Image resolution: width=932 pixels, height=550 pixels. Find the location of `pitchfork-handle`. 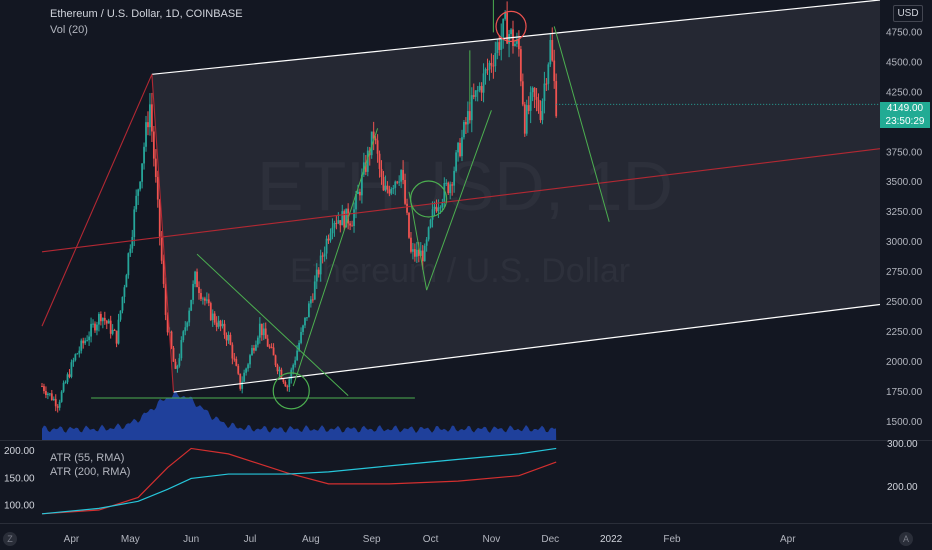

pitchfork-handle is located at coordinates (108, 233).